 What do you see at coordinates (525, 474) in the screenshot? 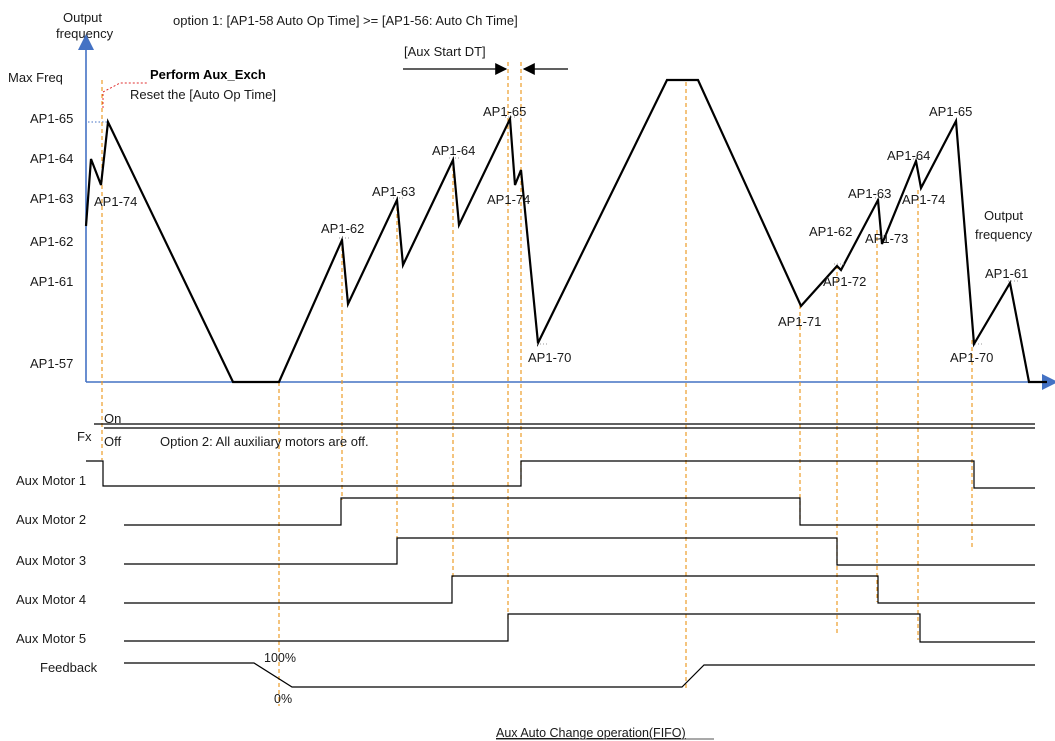
I see `aux-motor-1: Aux Motor 1` at bounding box center [525, 474].